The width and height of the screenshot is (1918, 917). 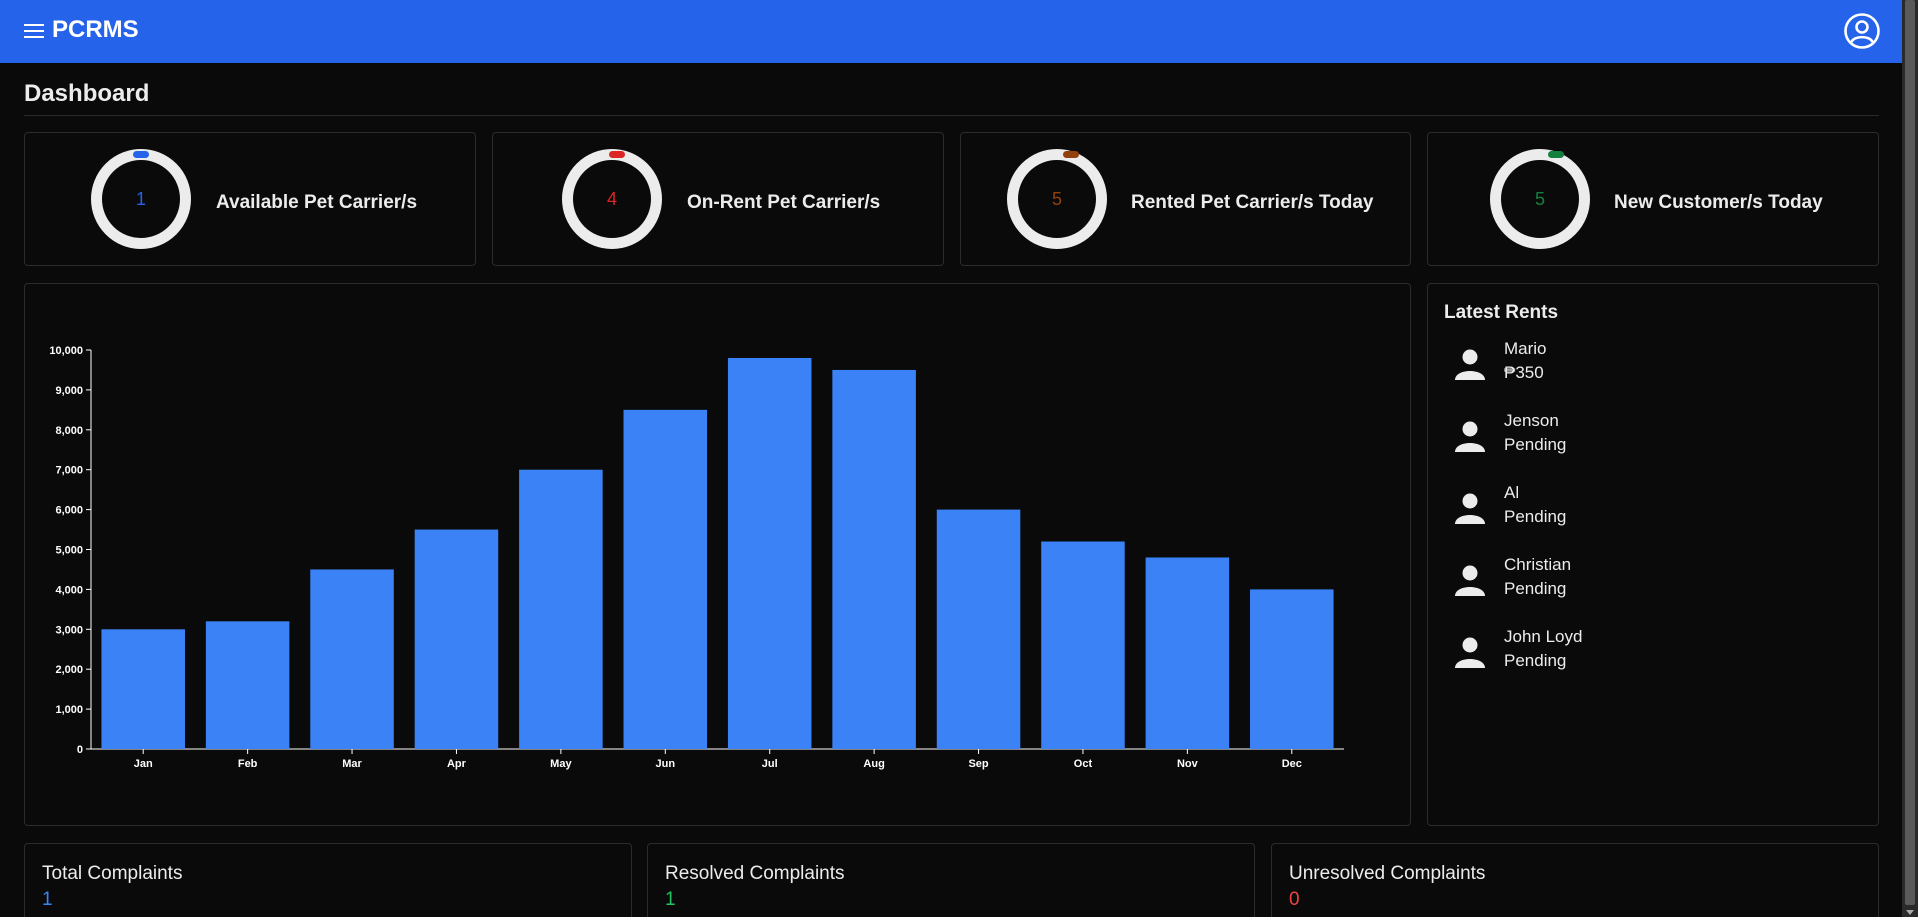 I want to click on rent-customer-name: John Loyd, so click(x=1543, y=636).